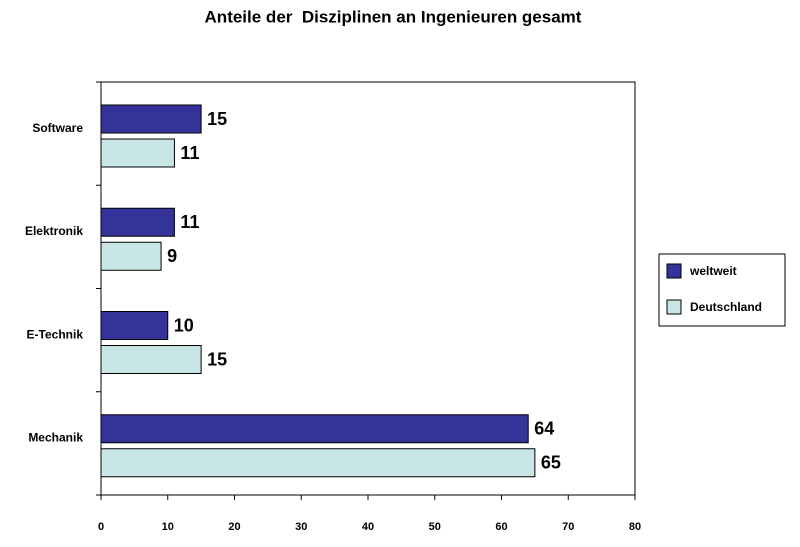 The image size is (800, 547). Describe the element at coordinates (168, 527) in the screenshot. I see `x-tick-label: 10` at that location.